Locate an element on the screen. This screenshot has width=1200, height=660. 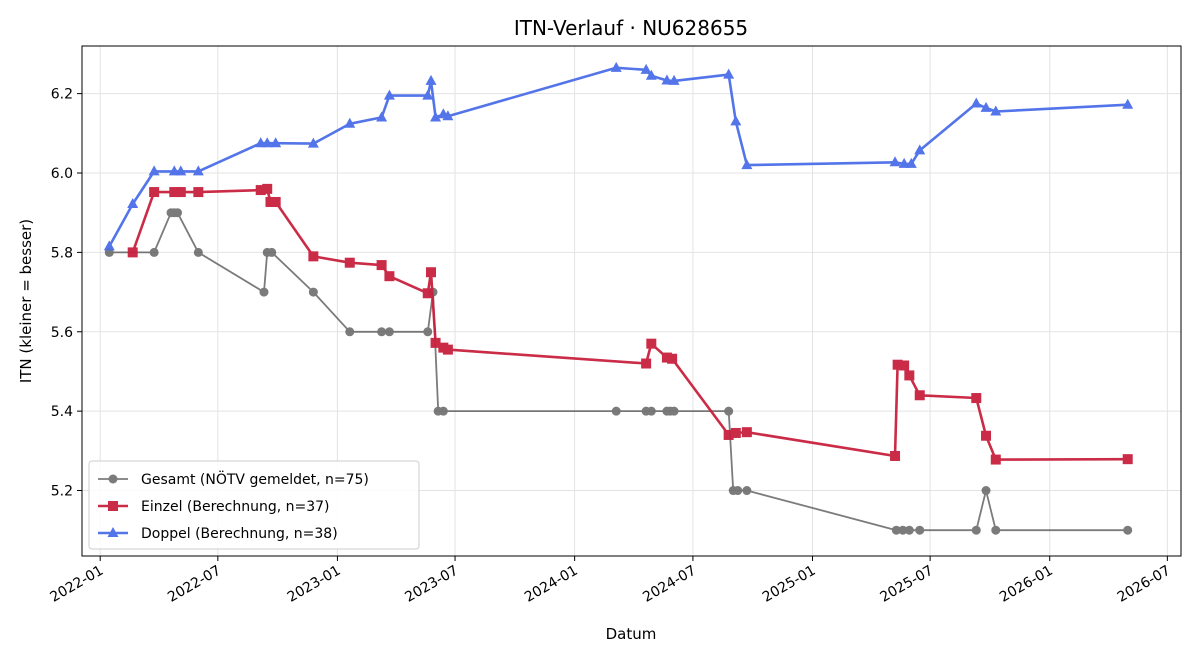
x-axis-label: Datum is located at coordinates (631, 634).